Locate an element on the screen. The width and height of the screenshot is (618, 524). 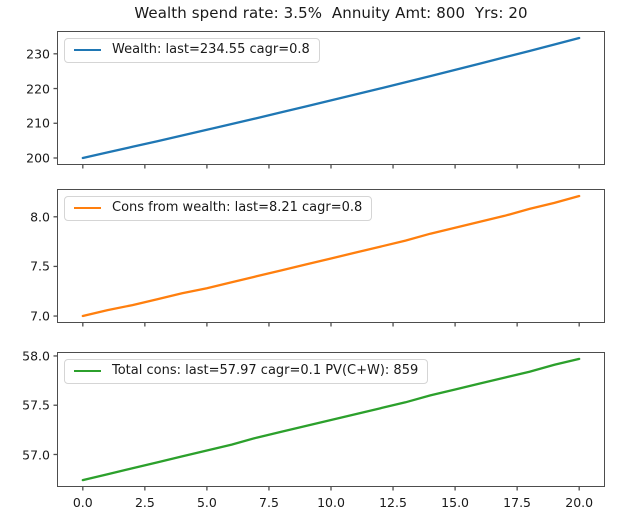
x-tick-label: 15.0 is located at coordinates (455, 502).